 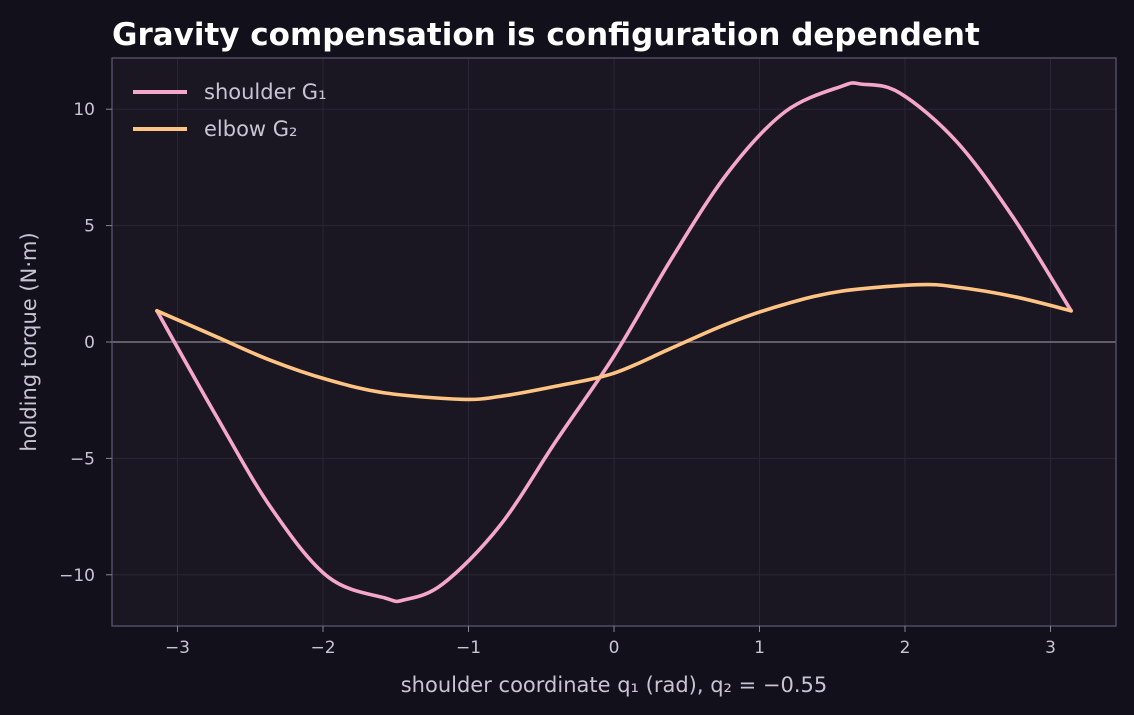 I want to click on x-tick-label: 1, so click(x=759, y=648).